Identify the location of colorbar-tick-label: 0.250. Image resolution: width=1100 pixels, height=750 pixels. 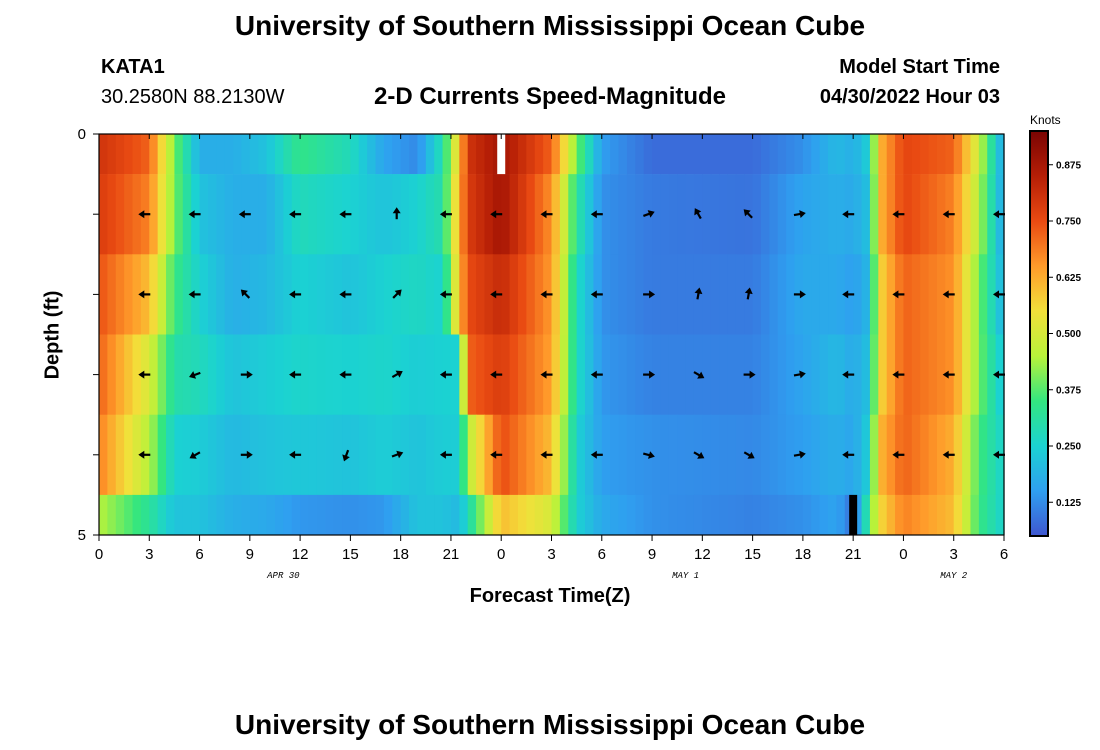
(1068, 447).